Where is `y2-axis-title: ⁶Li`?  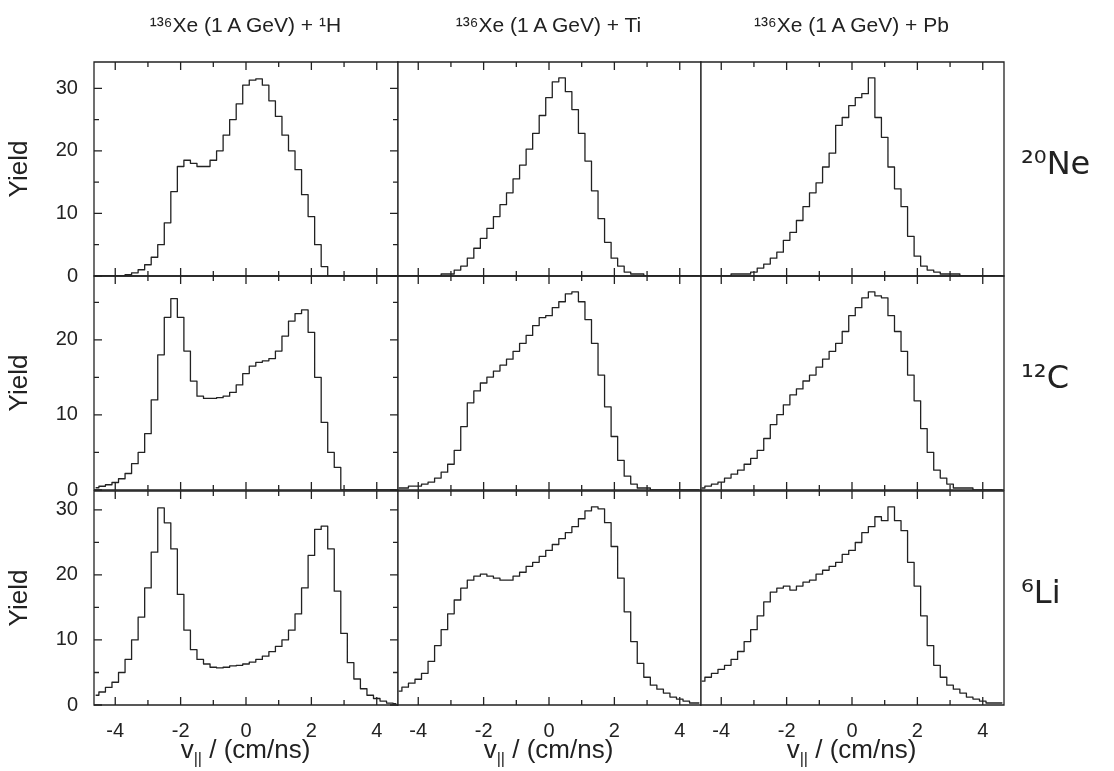 y2-axis-title: ⁶Li is located at coordinates (1041, 592).